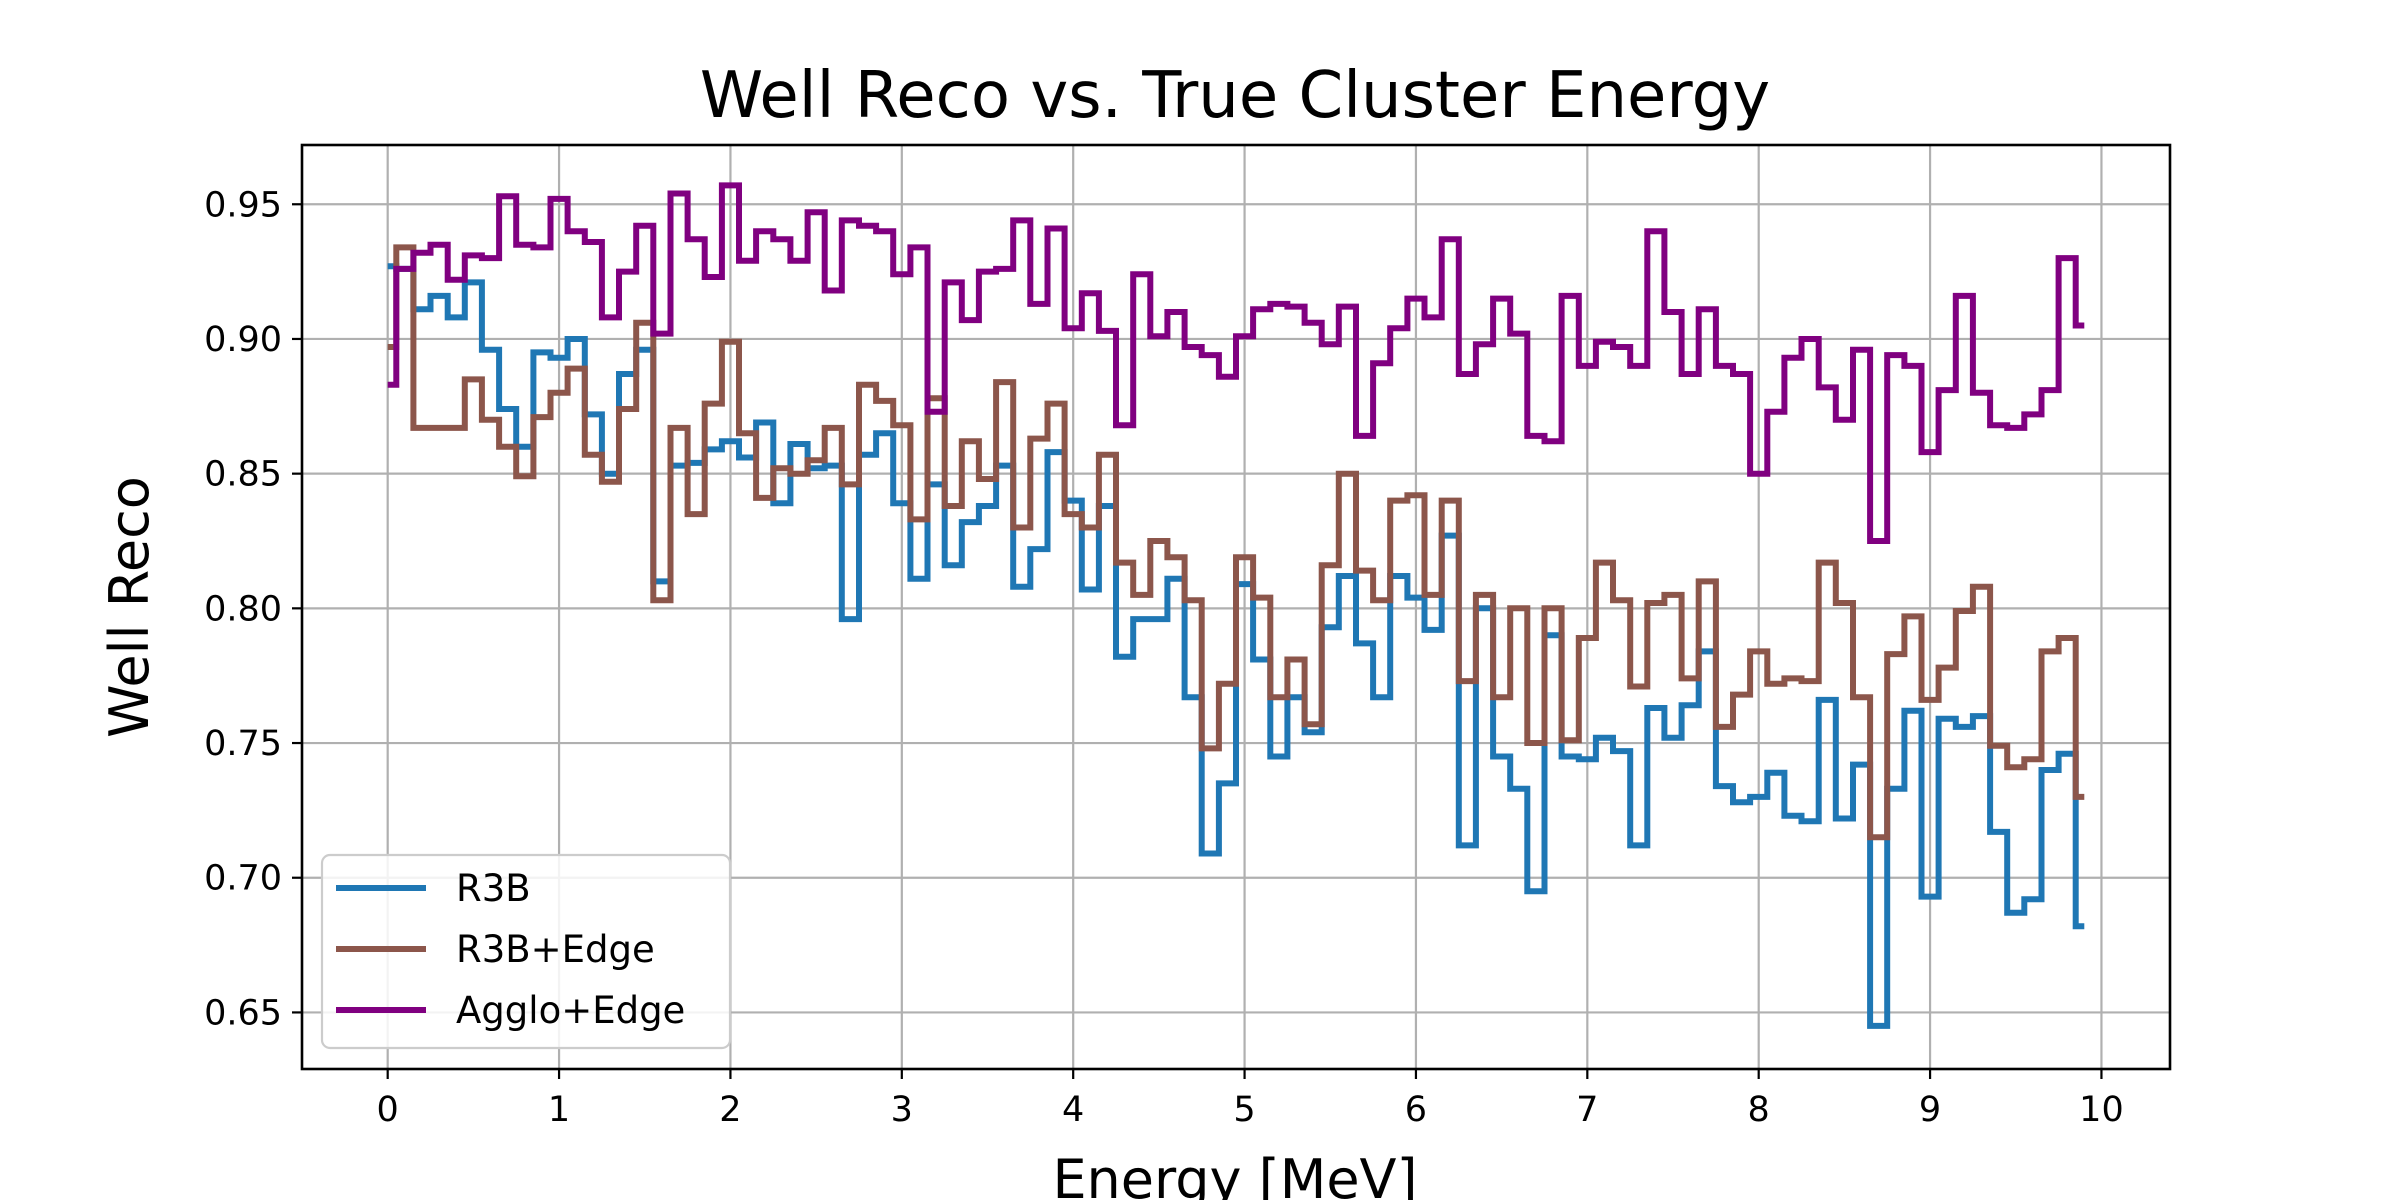 The height and width of the screenshot is (1200, 2400). Describe the element at coordinates (1930, 1110) in the screenshot. I see `x-tick-label: 9` at that location.